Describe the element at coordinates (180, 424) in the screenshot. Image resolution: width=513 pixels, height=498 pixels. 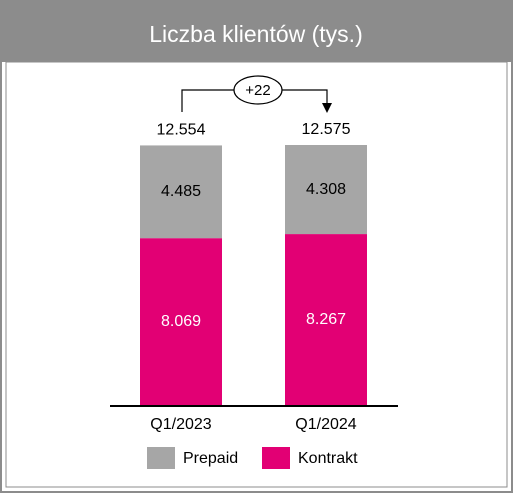
I see `x-tick-label: Q1/2023` at that location.